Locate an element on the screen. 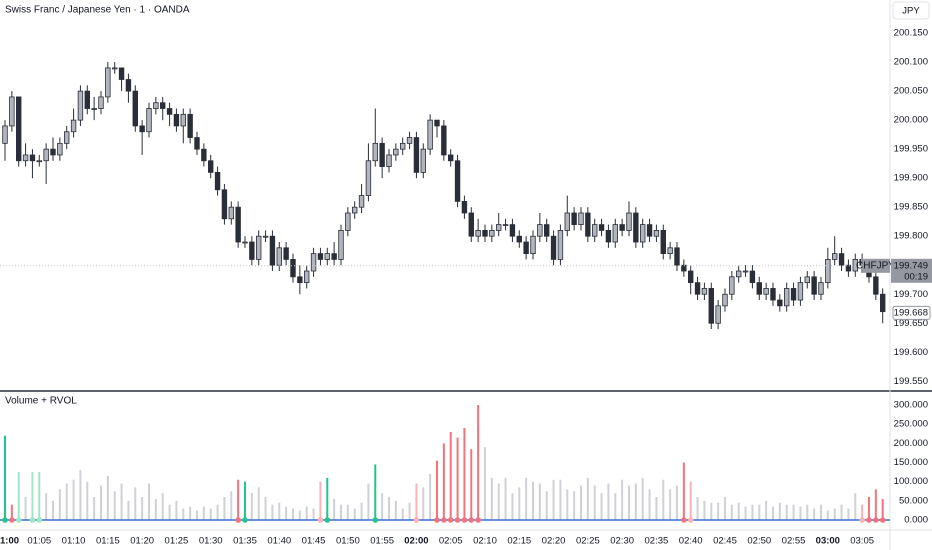 The width and height of the screenshot is (932, 550). x-tick-label: 03:00 is located at coordinates (828, 541).